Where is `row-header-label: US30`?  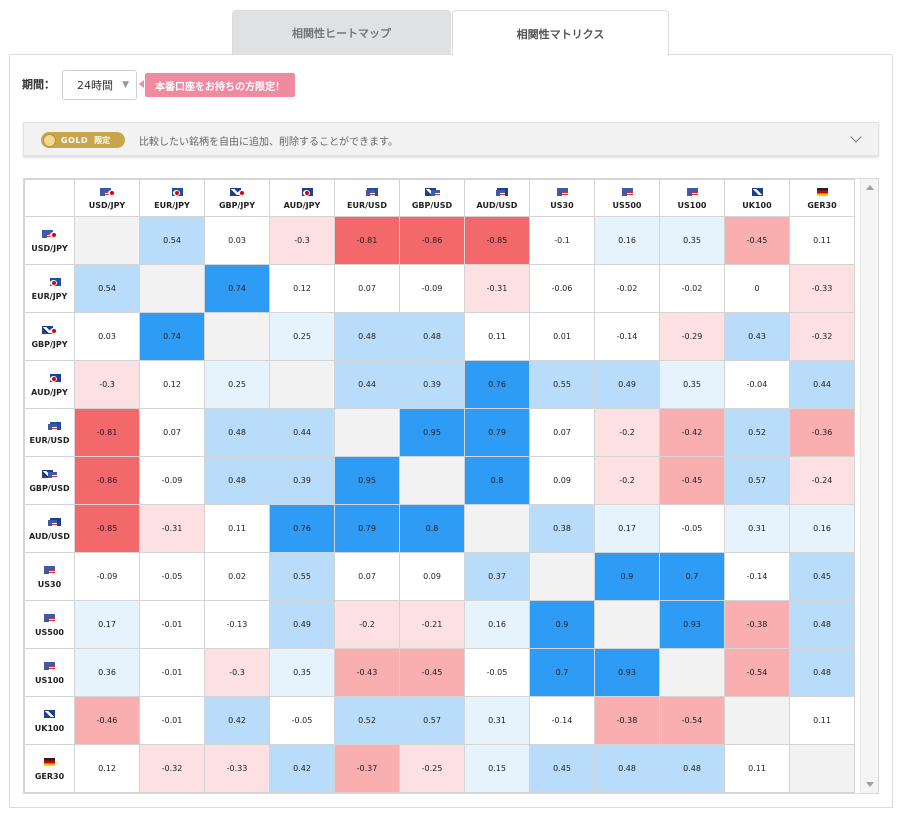
row-header-label: US30 is located at coordinates (49, 584).